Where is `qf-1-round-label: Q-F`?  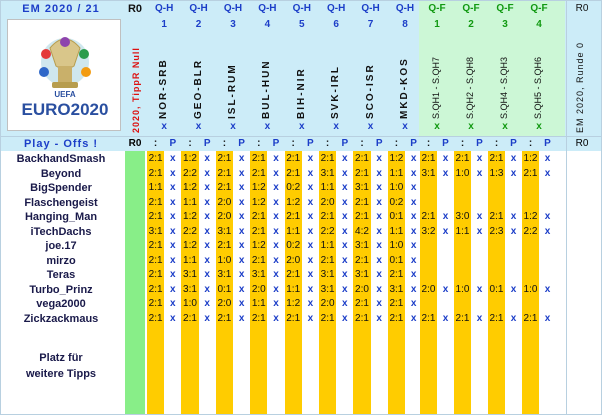 qf-1-round-label: Q-F is located at coordinates (437, 8).